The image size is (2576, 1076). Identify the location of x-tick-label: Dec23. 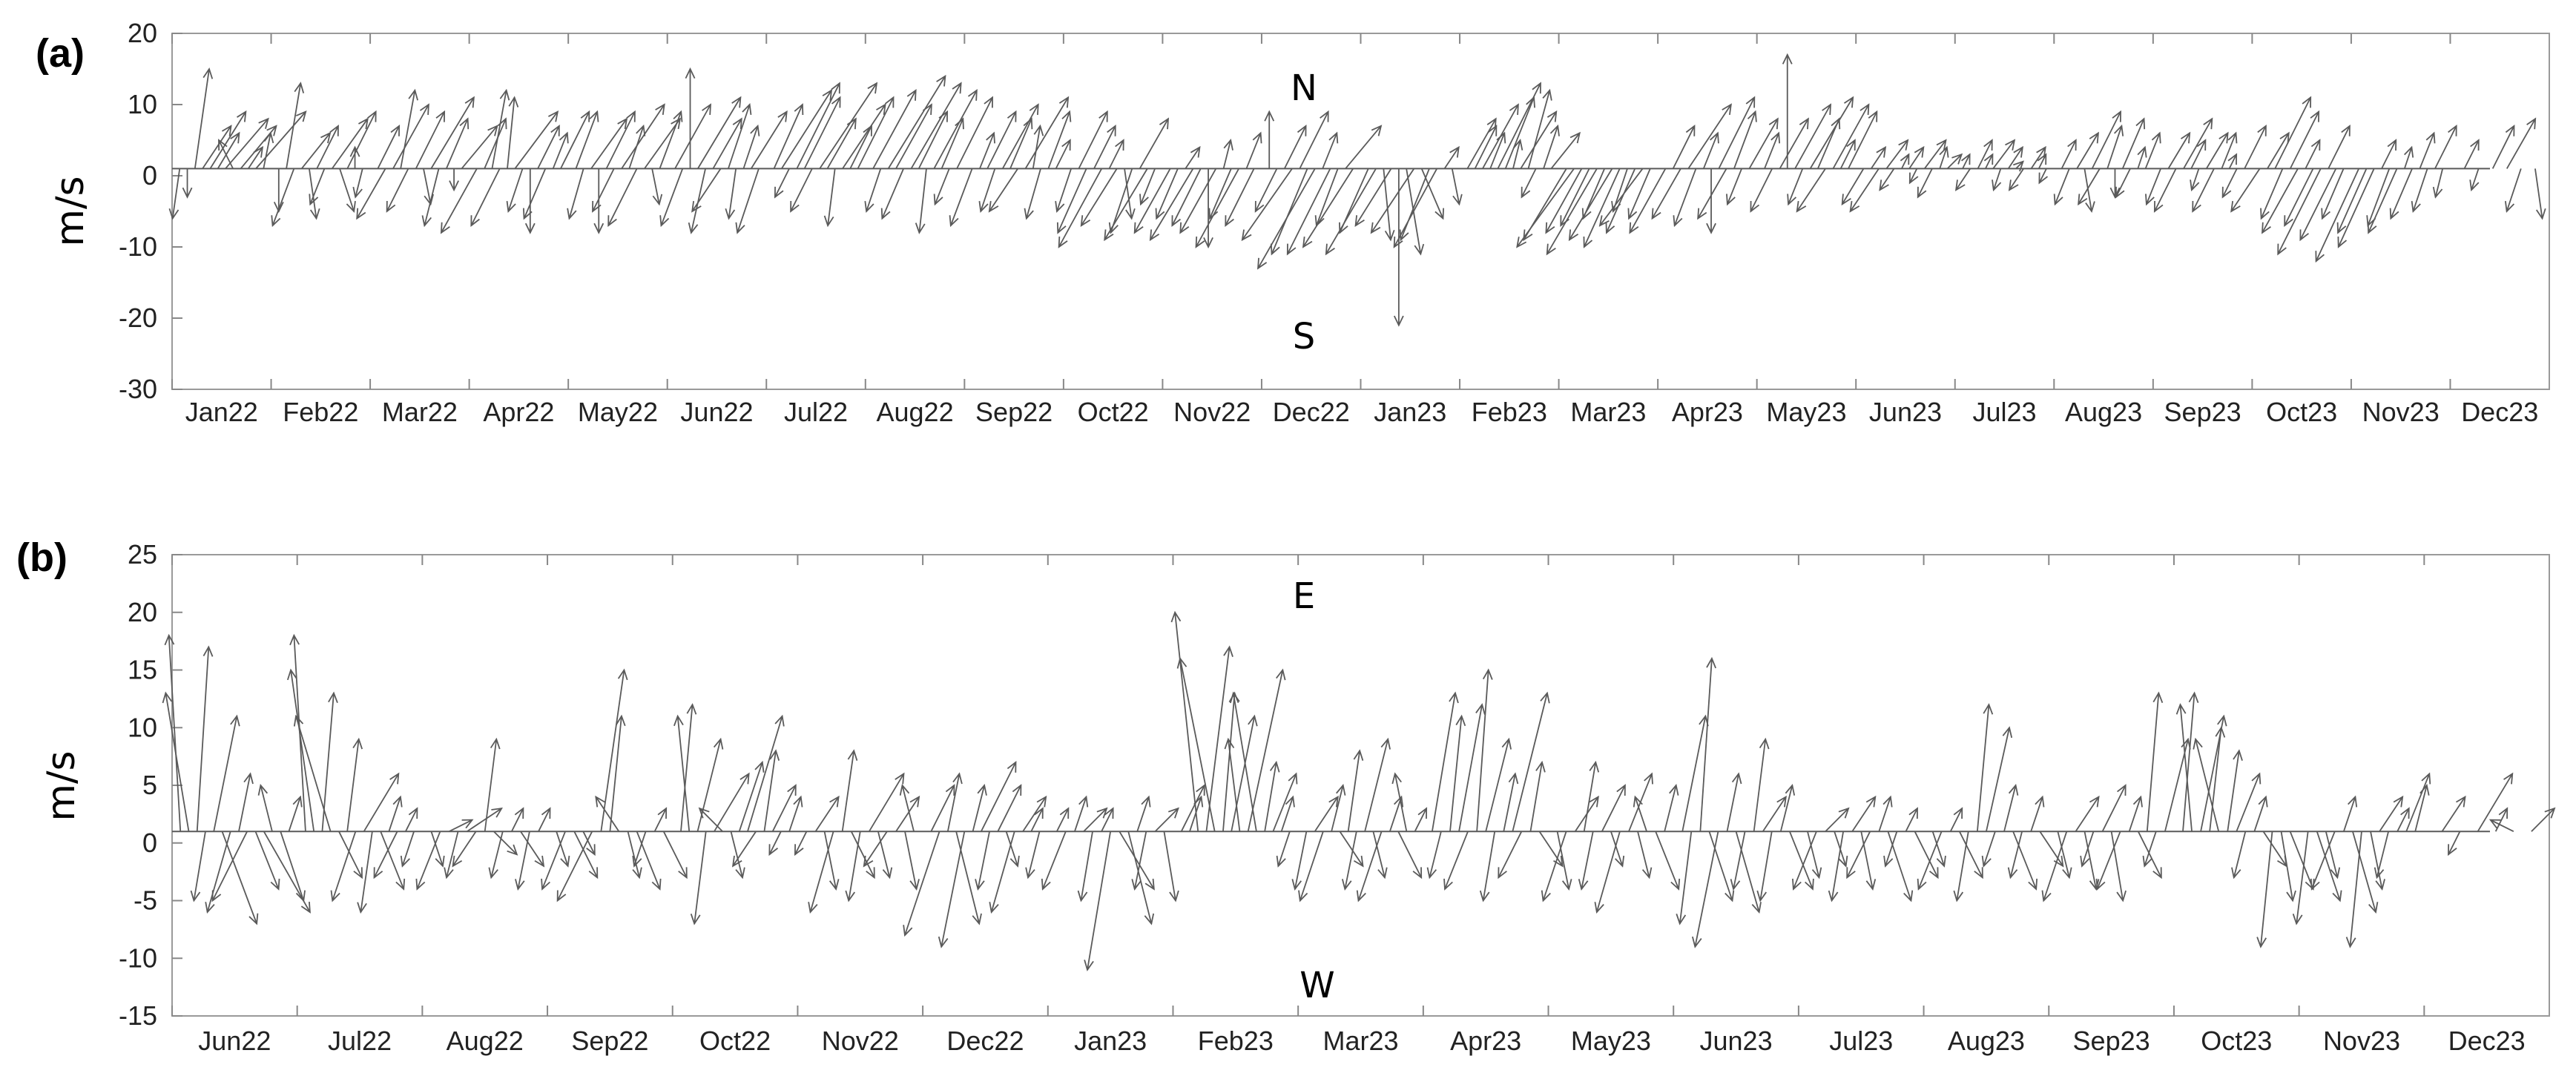
(2499, 412).